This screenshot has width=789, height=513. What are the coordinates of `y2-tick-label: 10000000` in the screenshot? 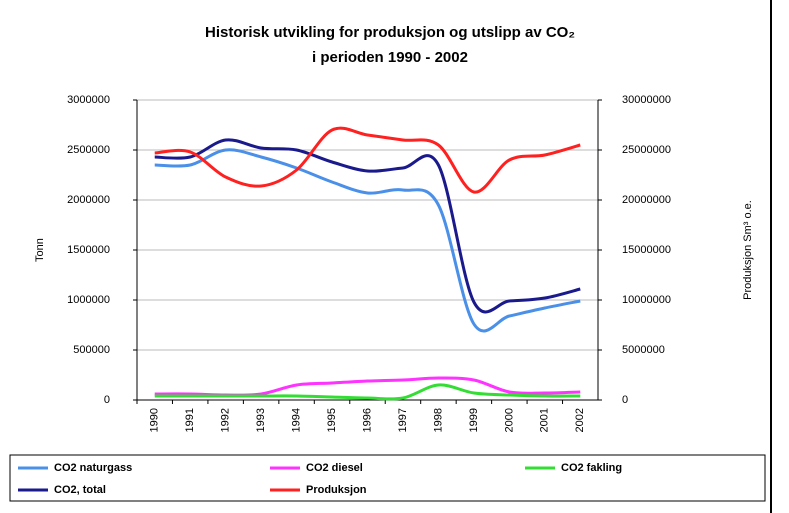 It's located at (646, 300).